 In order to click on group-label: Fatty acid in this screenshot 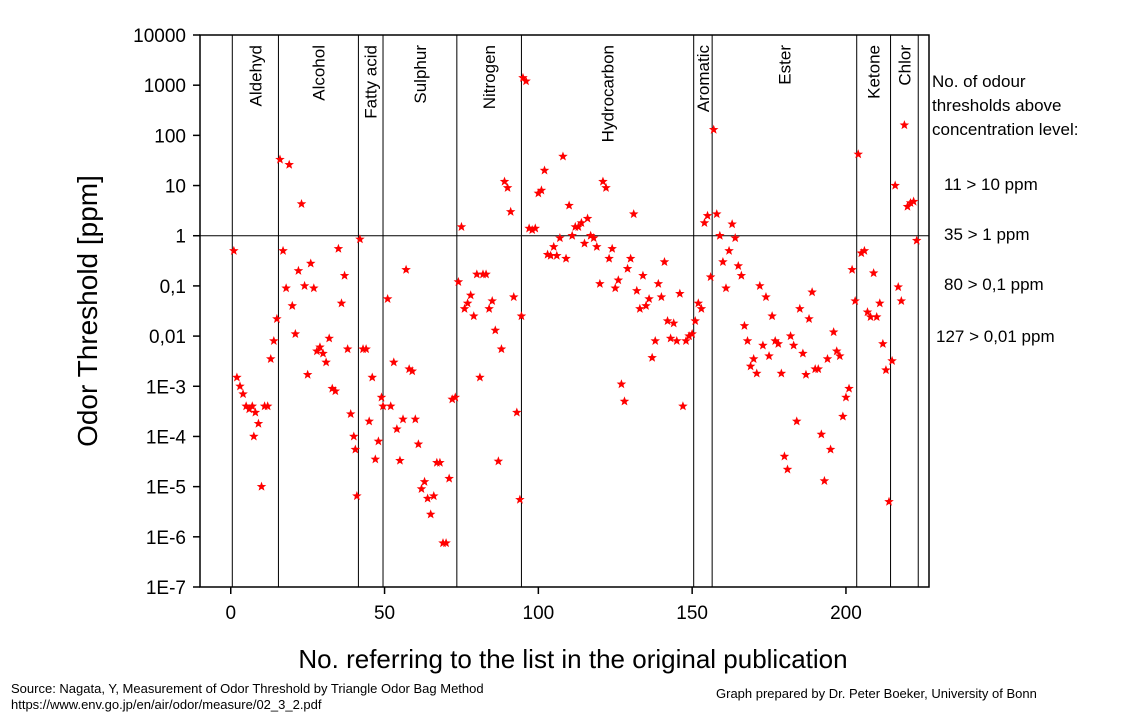, I will do `click(371, 82)`.